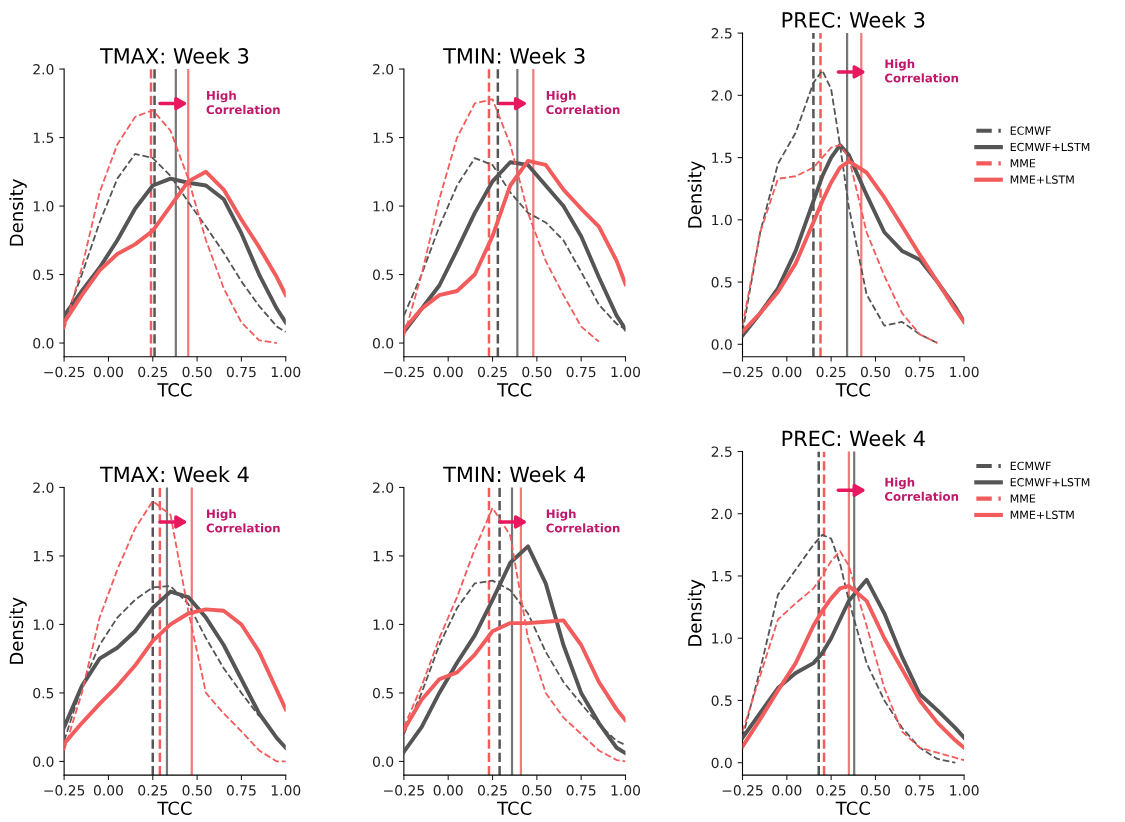  Describe the element at coordinates (853, 438) in the screenshot. I see `chart-title: PREC: Week 4` at that location.